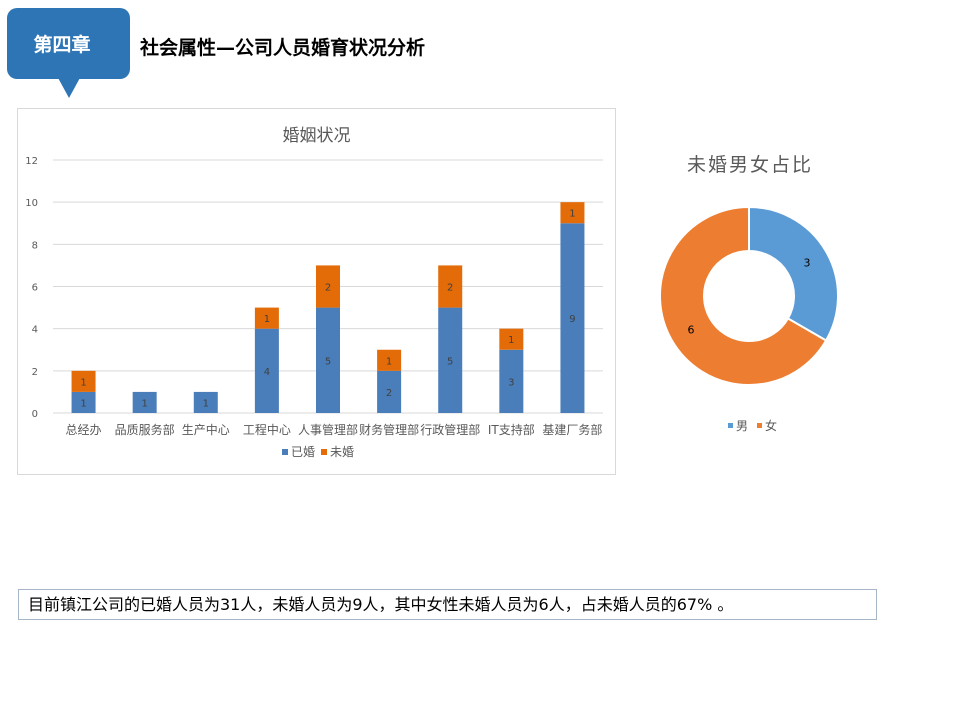 This screenshot has height=720, width=960. I want to click on chapter-badge: 第四章, so click(68, 53).